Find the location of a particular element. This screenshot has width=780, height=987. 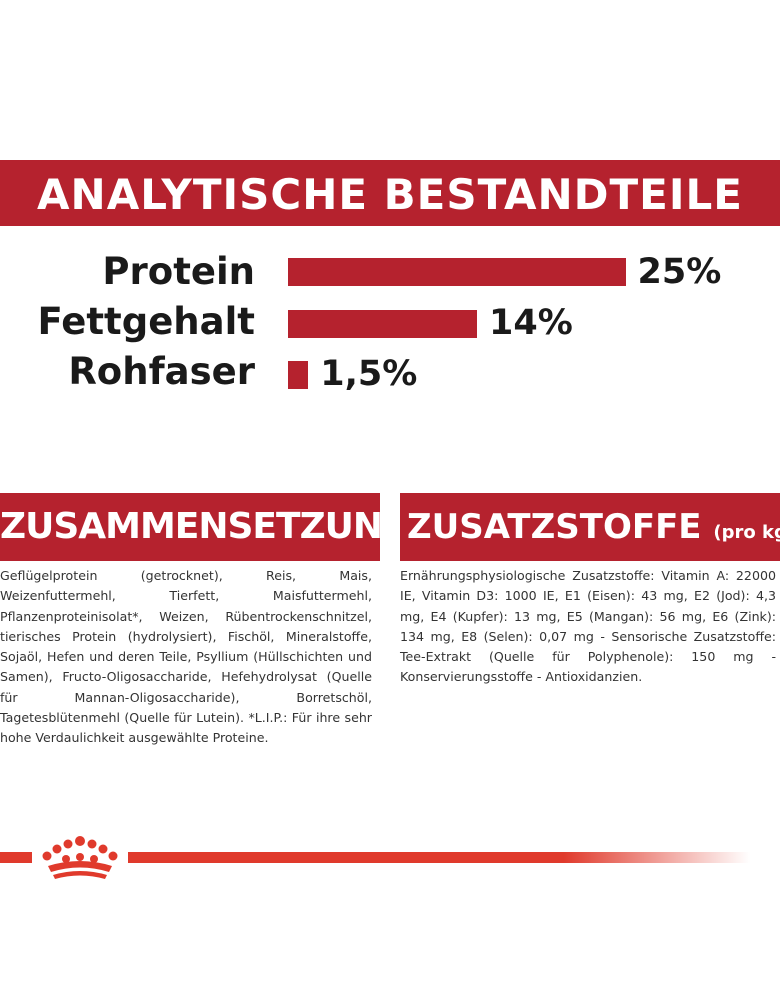

nutrient-value-protein: 25% is located at coordinates (679, 272).